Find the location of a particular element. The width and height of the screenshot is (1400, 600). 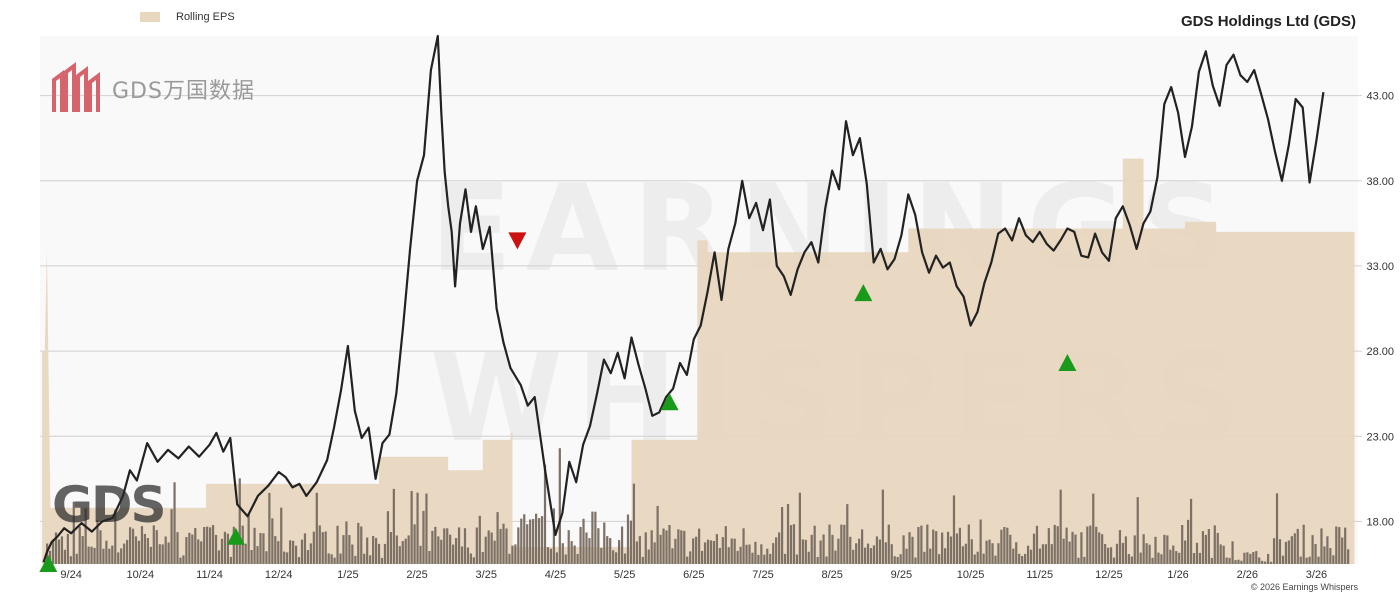

y-axis-ticks: 18.00 23.00 28.00 33.00 38.00 43.00 is located at coordinates (1380, 310).